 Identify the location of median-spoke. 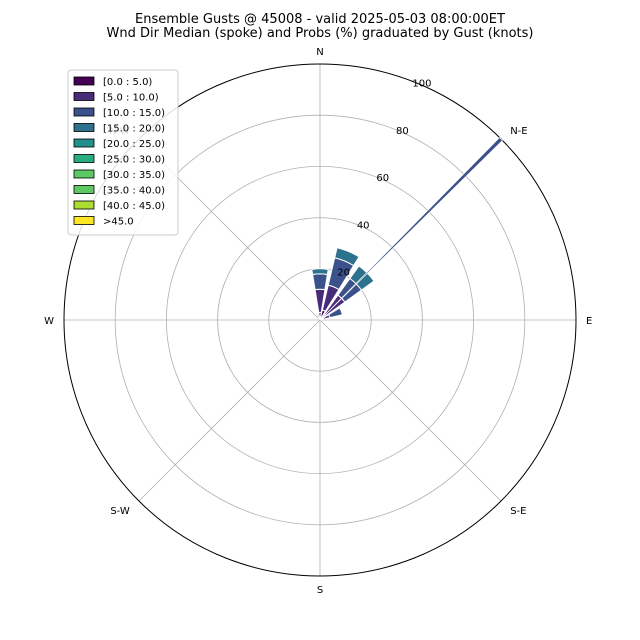
(411, 229).